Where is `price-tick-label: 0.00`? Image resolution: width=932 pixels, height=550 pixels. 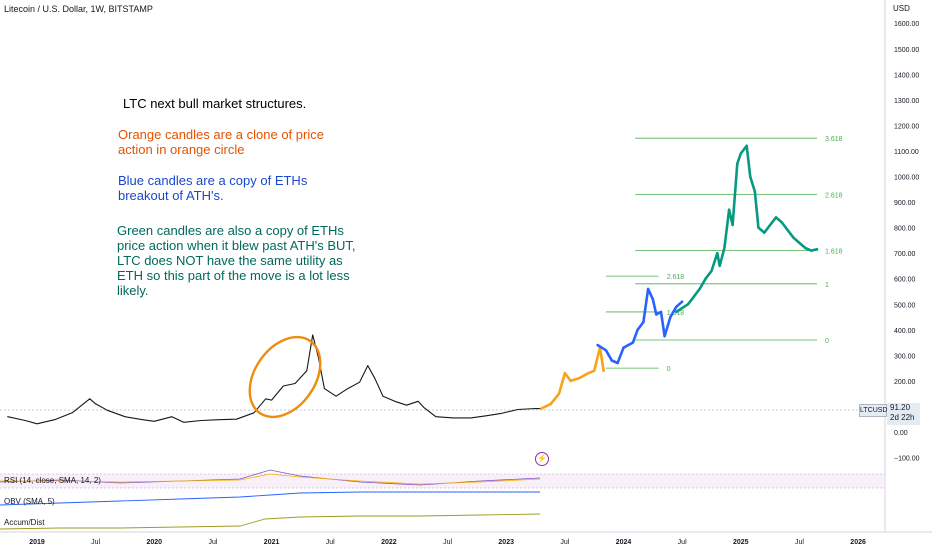
price-tick-label: 0.00 is located at coordinates (901, 433).